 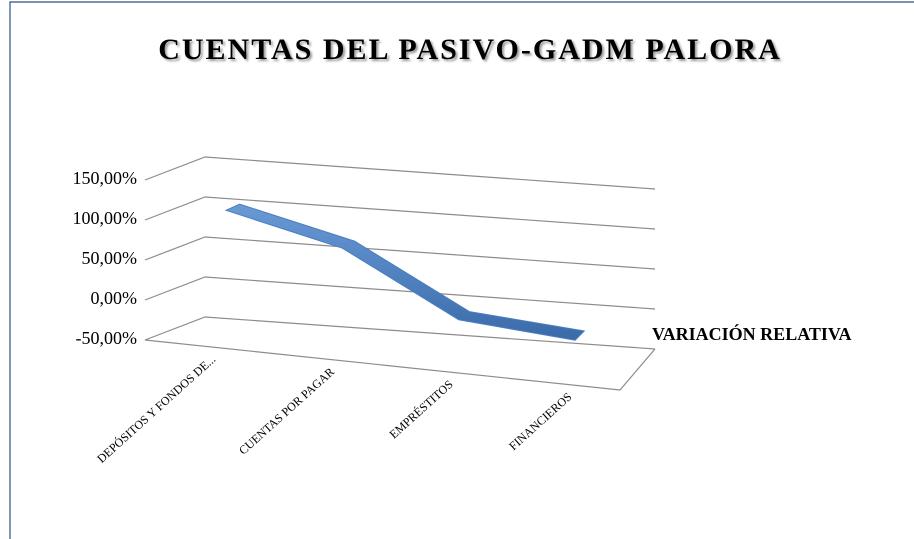 What do you see at coordinates (114, 298) in the screenshot?
I see `y-tick-label: 0,00%` at bounding box center [114, 298].